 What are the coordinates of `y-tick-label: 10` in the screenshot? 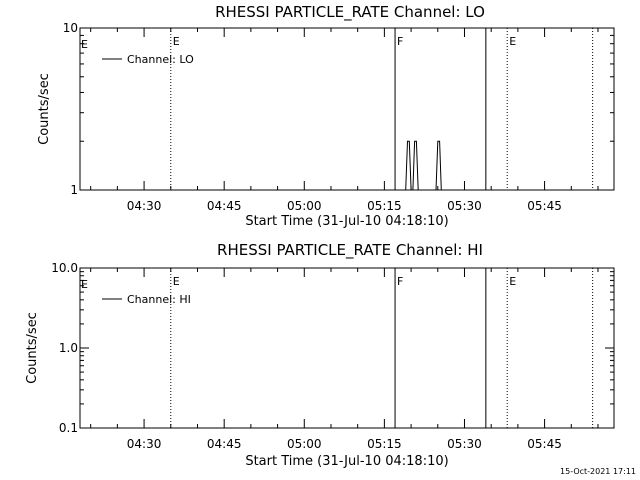 It's located at (70, 28).